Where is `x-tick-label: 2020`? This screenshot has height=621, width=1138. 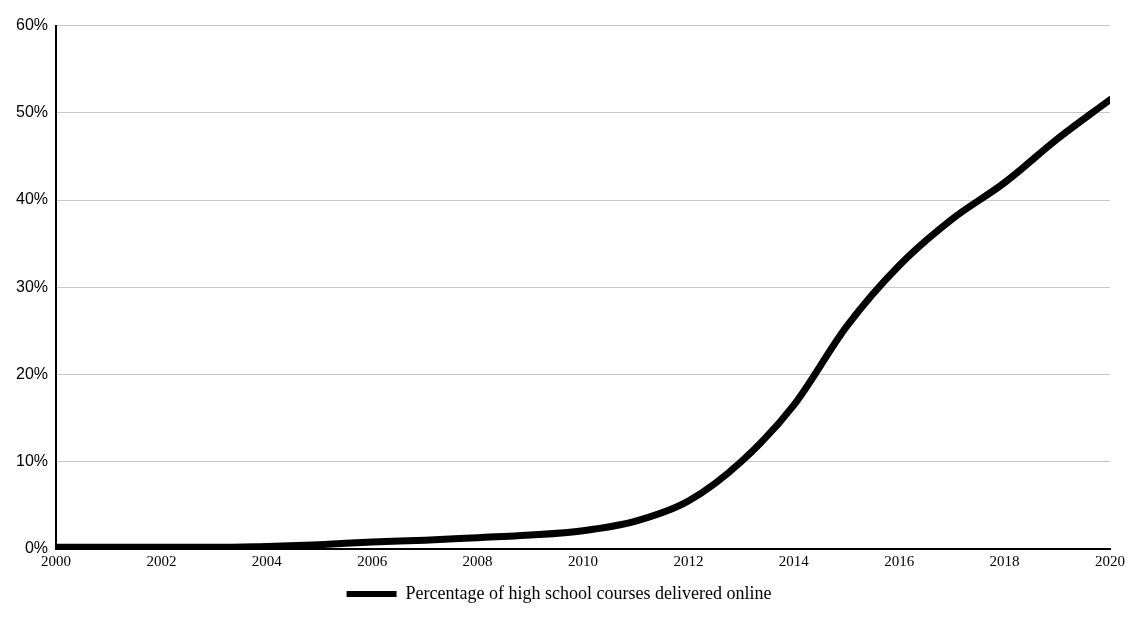 x-tick-label: 2020 is located at coordinates (1110, 560).